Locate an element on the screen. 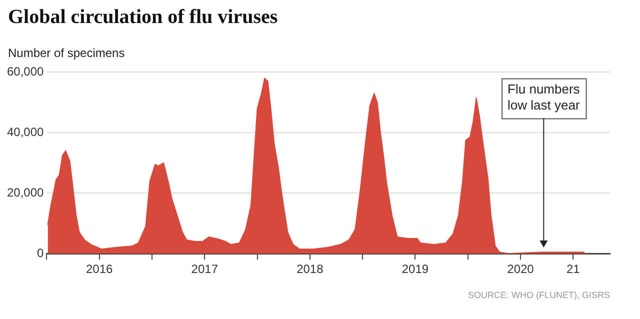  y-tick-label: 20,000 is located at coordinates (25, 192).